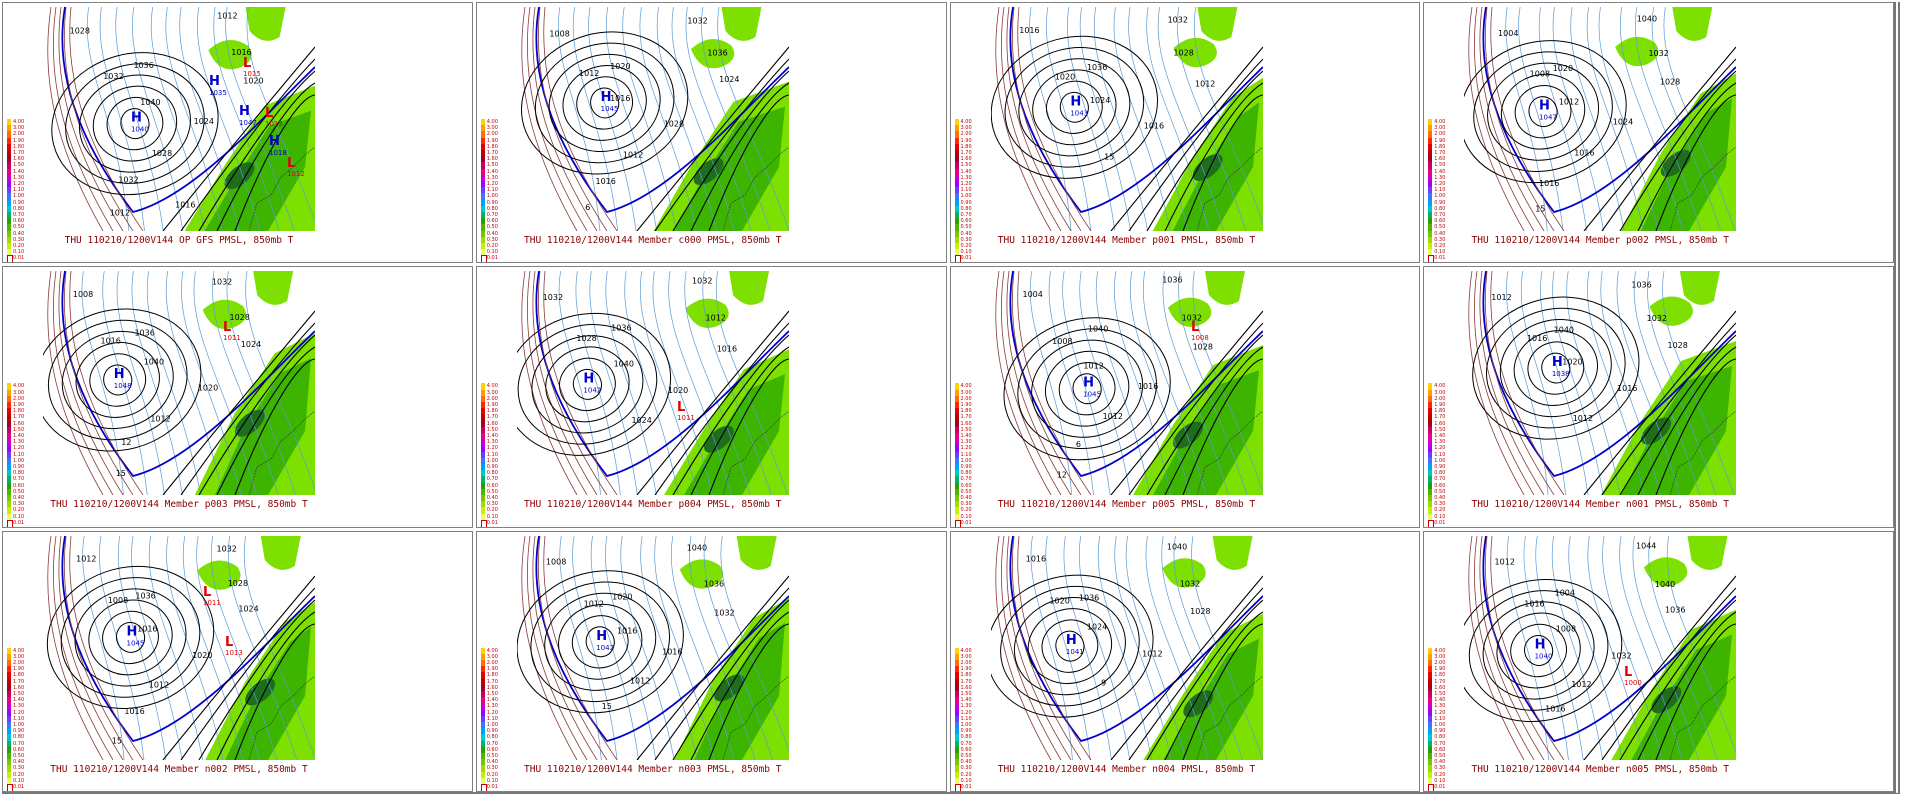 The image size is (1910, 798). What do you see at coordinates (1088, 383) in the screenshot?
I see `high-symbol: H` at bounding box center [1088, 383].